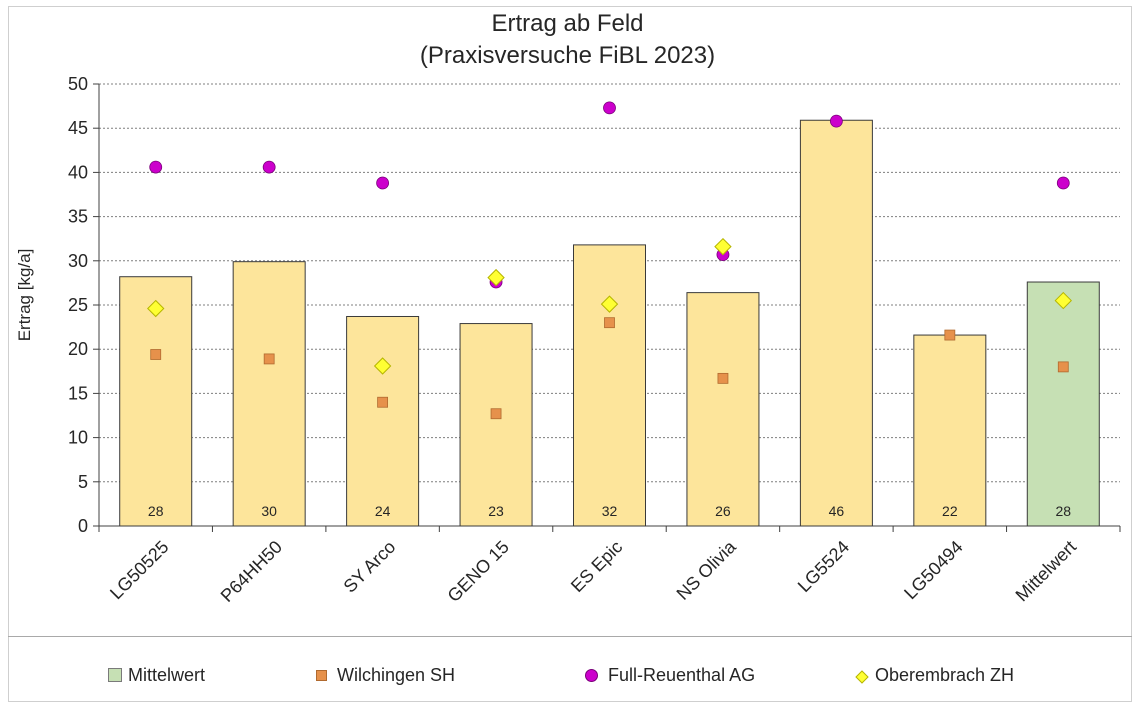 The image size is (1135, 707). Describe the element at coordinates (945, 674) in the screenshot. I see `legend-label: Oberembrach ZH` at that location.